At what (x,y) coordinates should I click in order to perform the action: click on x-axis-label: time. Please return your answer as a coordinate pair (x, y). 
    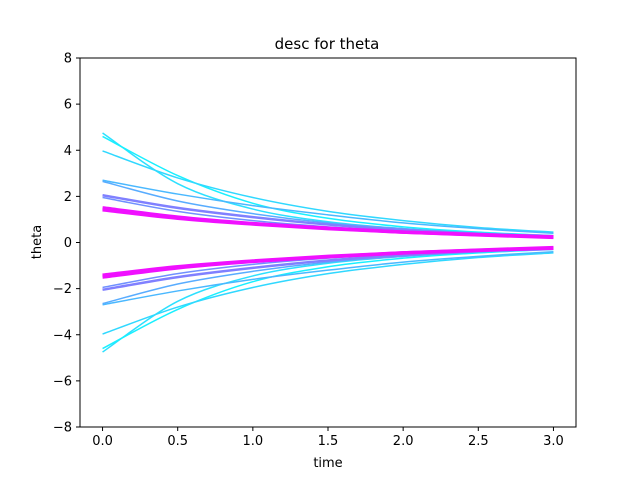
    Looking at the image, I should click on (327, 463).